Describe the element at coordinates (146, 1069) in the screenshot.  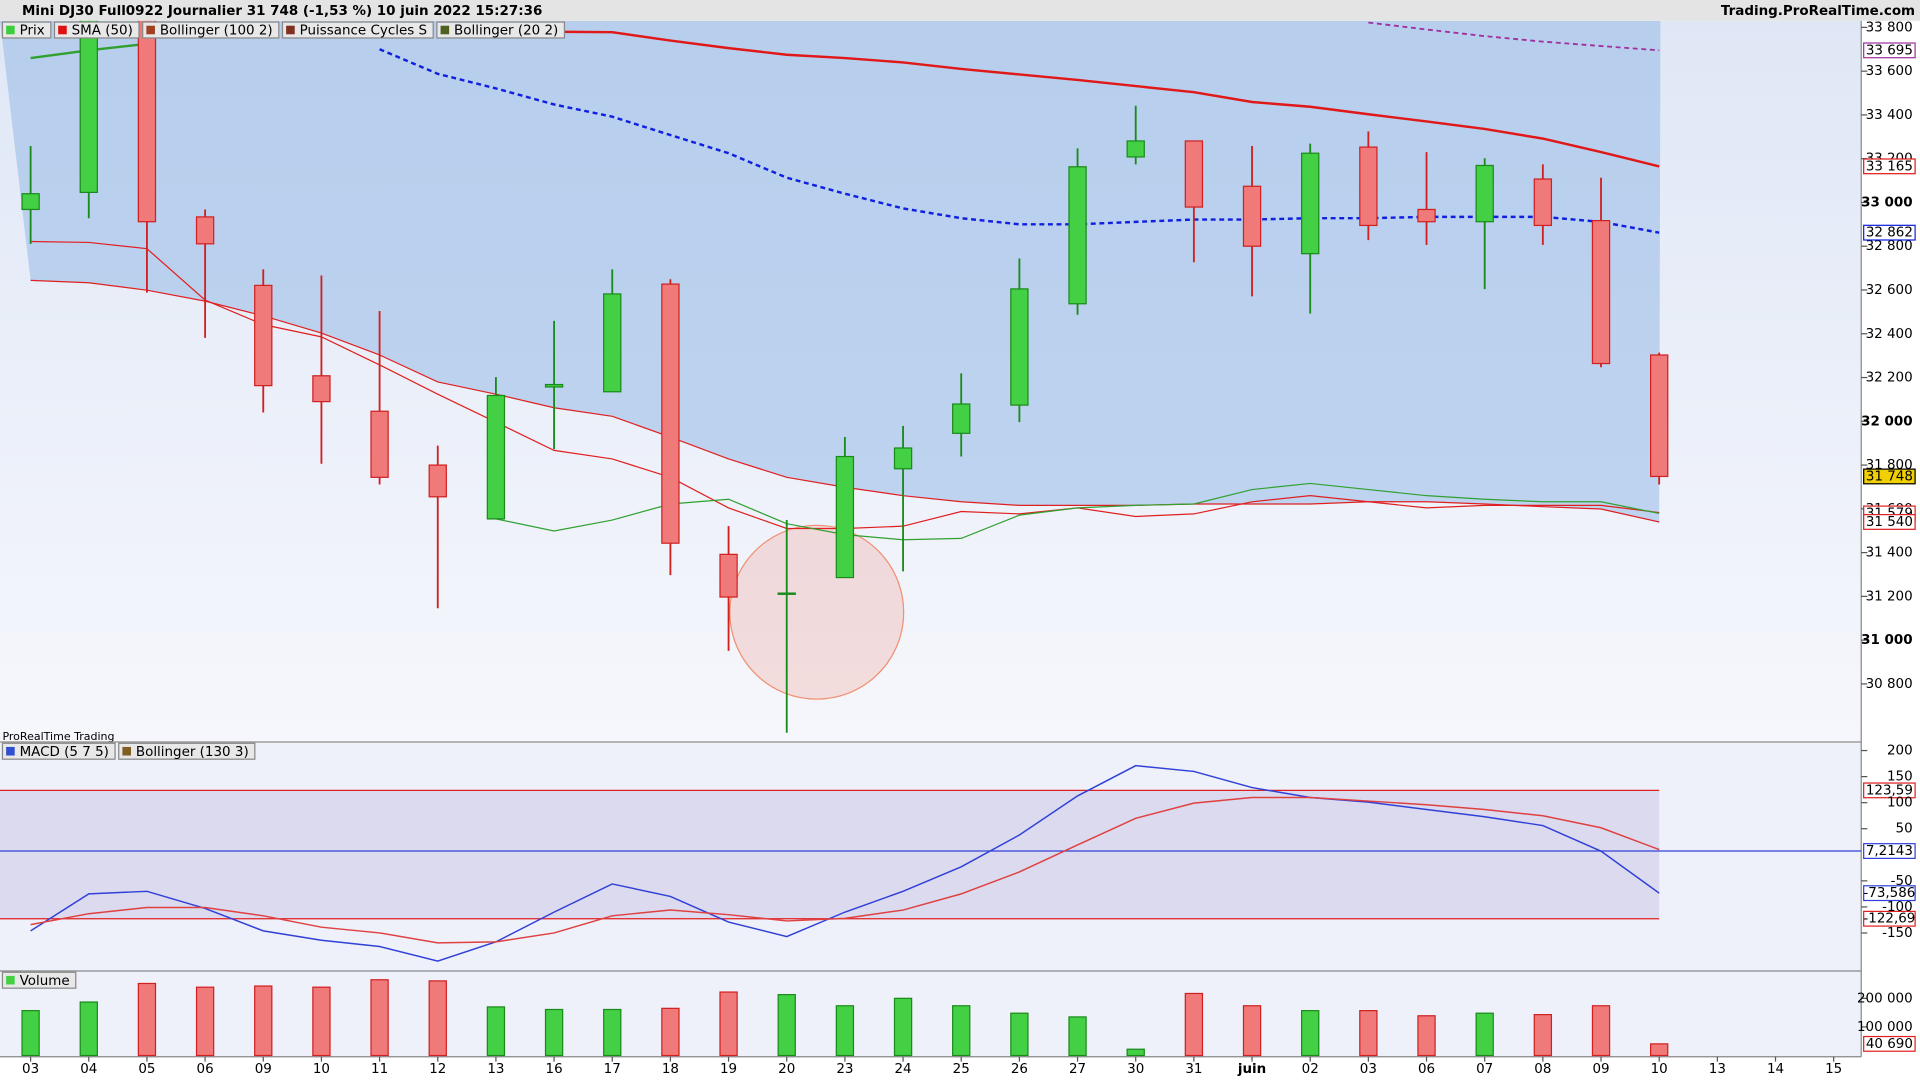
I see `x-tick-label: 05` at that location.